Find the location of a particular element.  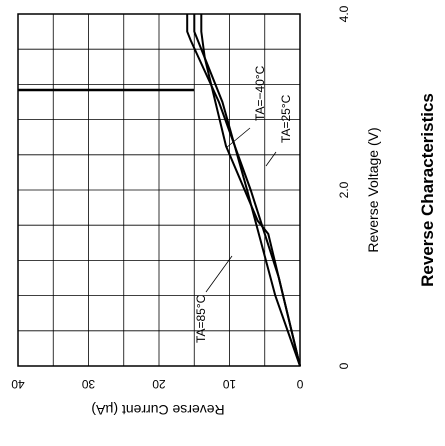

series-label-85: TA=85°C is located at coordinates (201, 318).